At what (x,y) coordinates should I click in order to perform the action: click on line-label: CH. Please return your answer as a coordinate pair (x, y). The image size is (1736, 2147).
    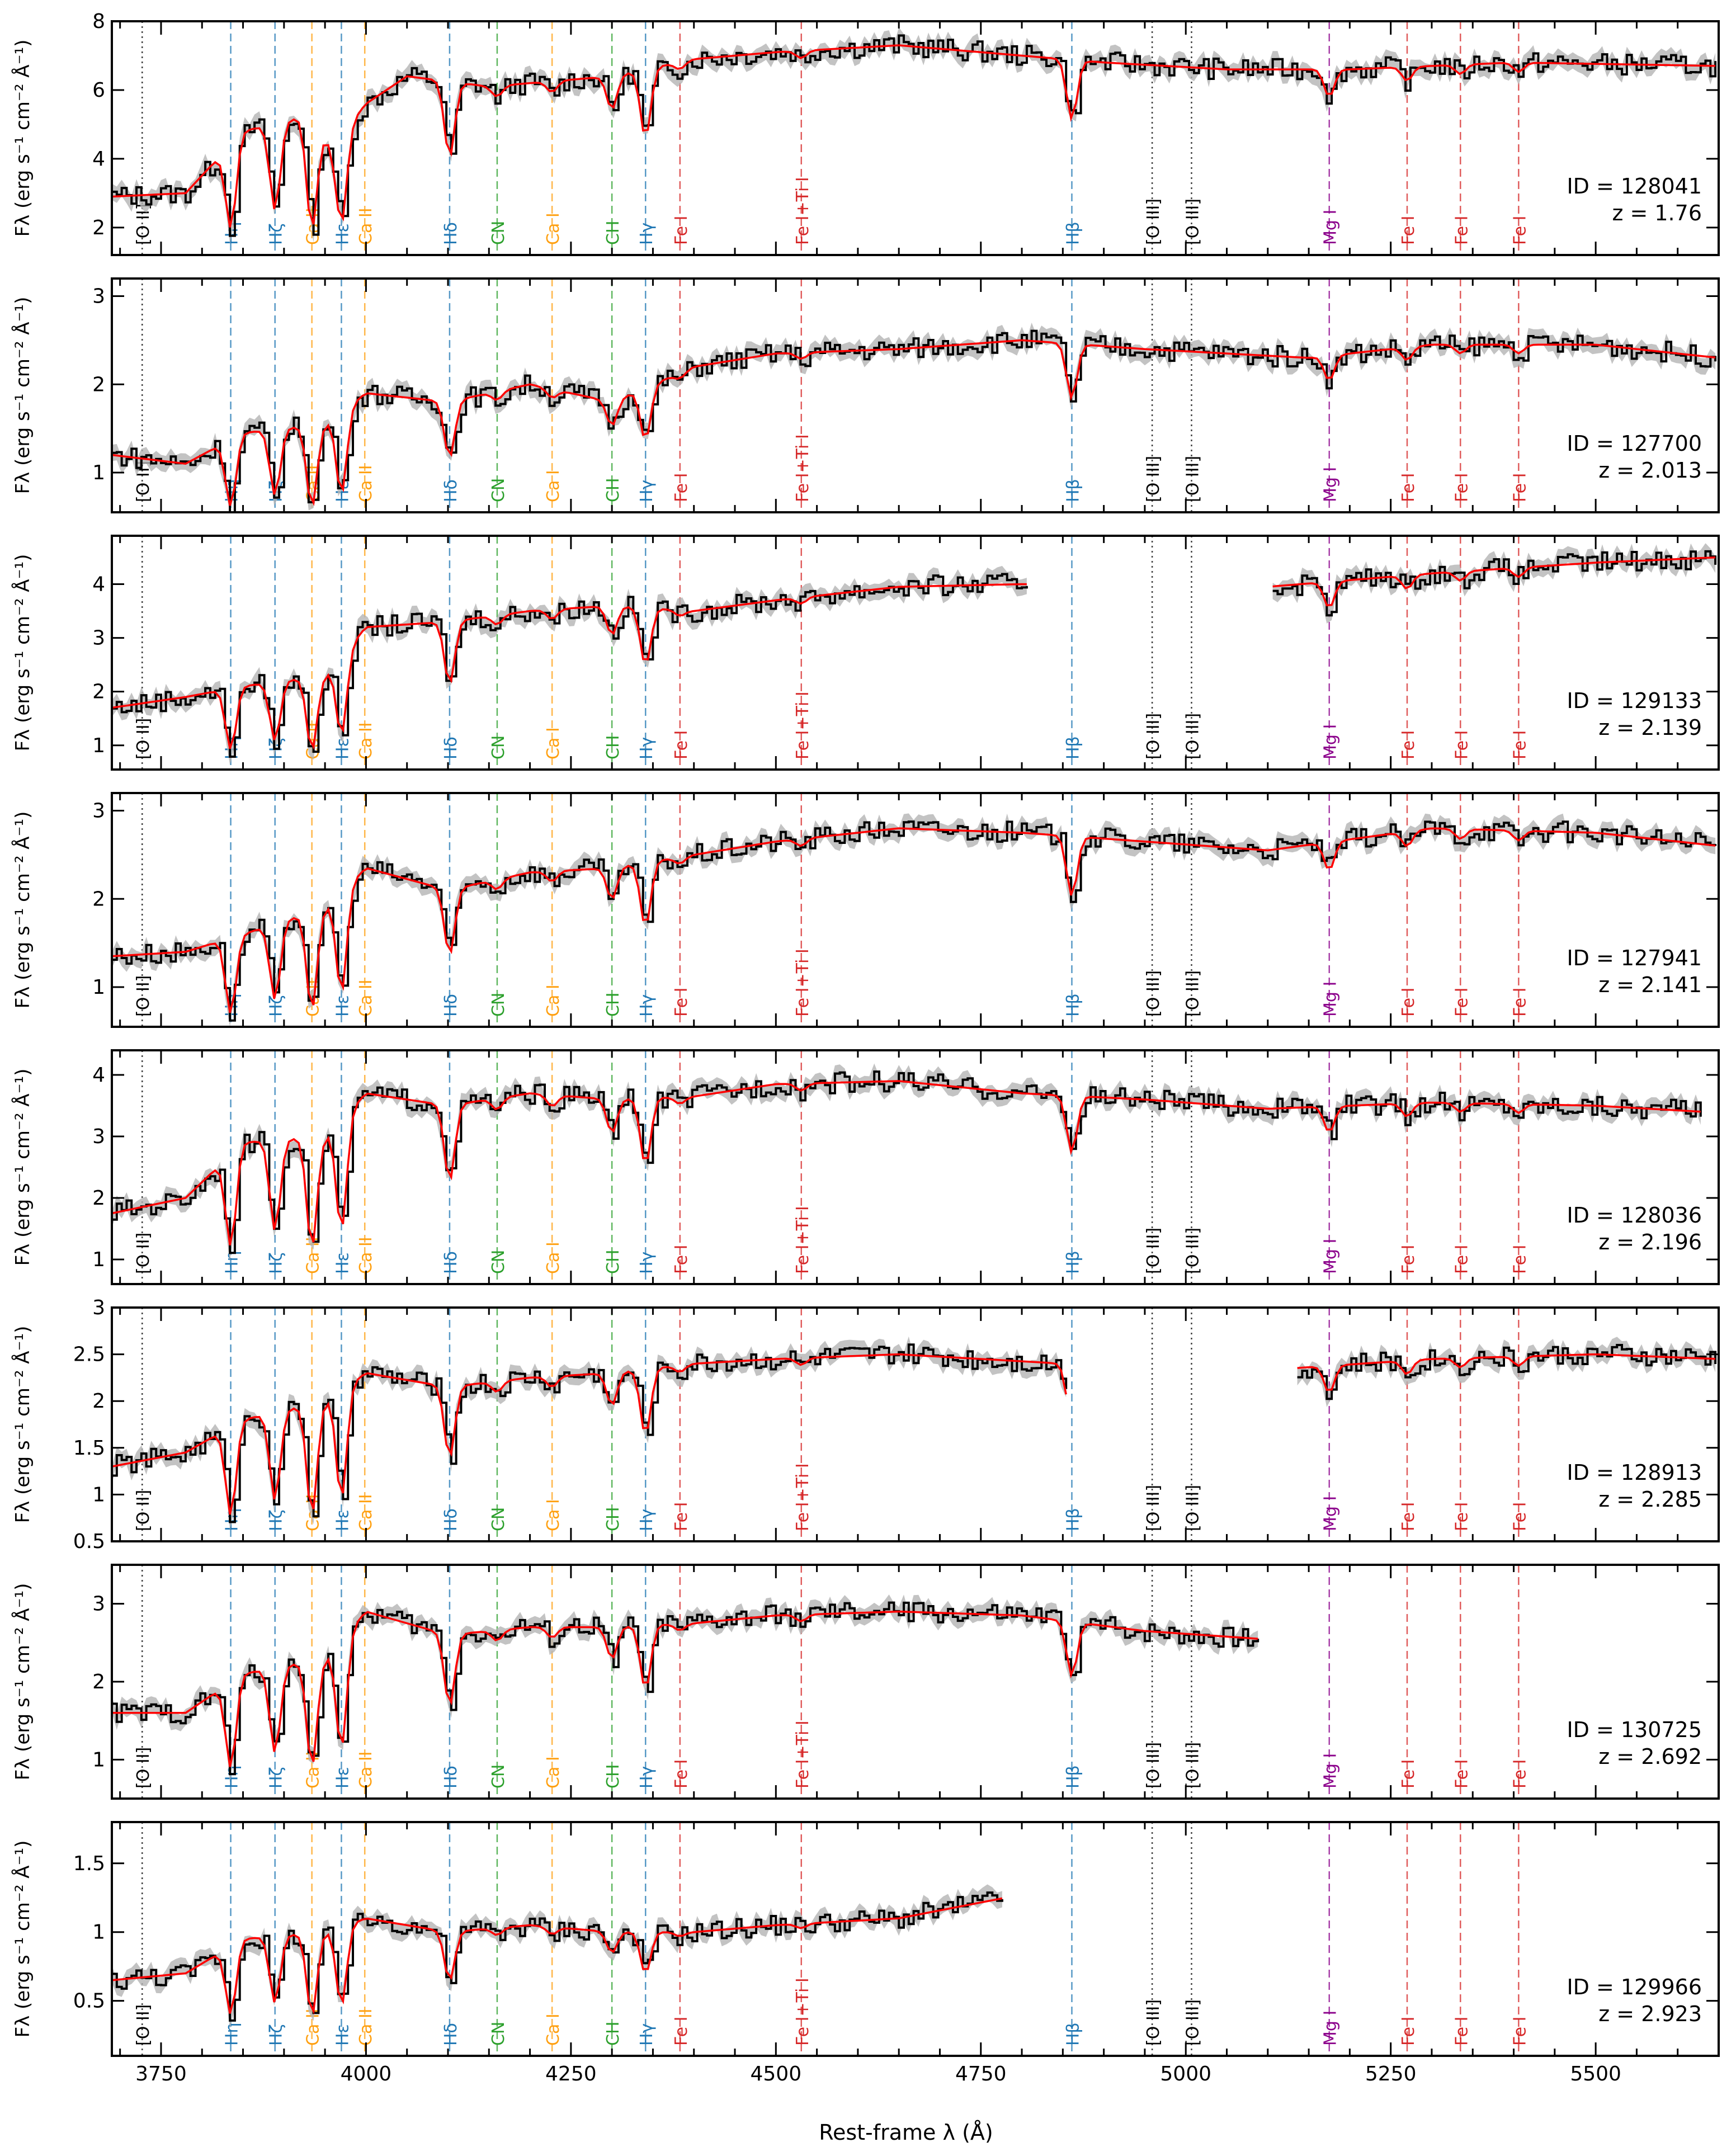
    Looking at the image, I should click on (613, 1519).